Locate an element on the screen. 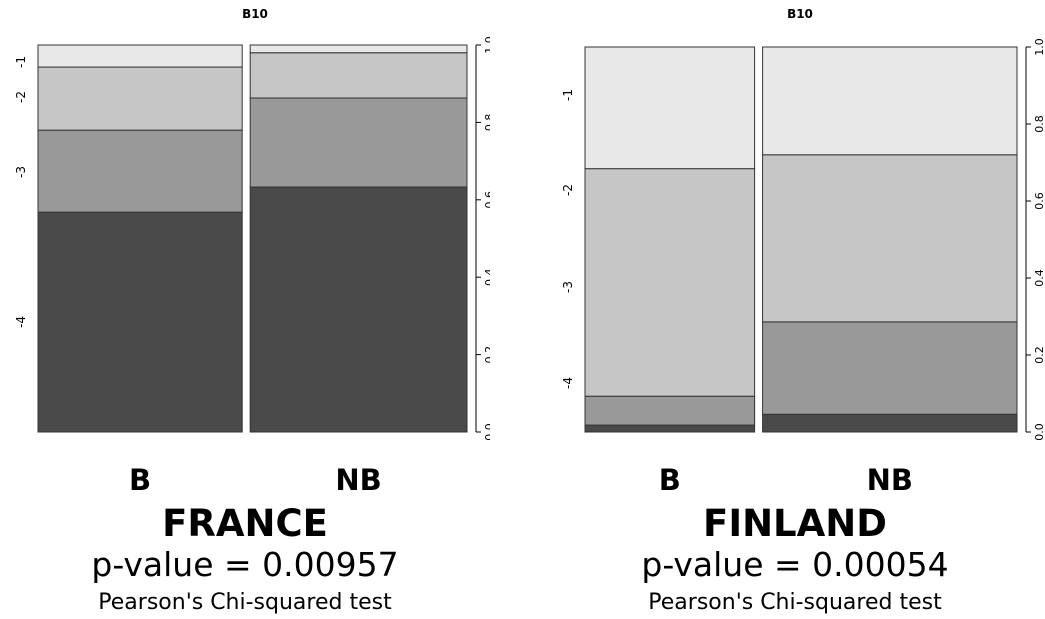 The width and height of the screenshot is (1045, 619). p-value-label: p-value = 0.00054 is located at coordinates (795, 564).